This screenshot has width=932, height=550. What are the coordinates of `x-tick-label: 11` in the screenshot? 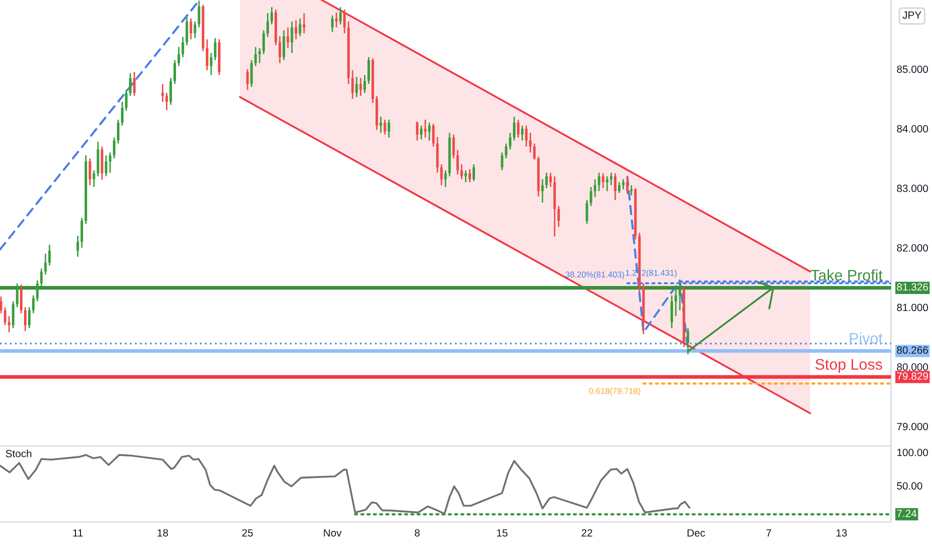 It's located at (78, 532).